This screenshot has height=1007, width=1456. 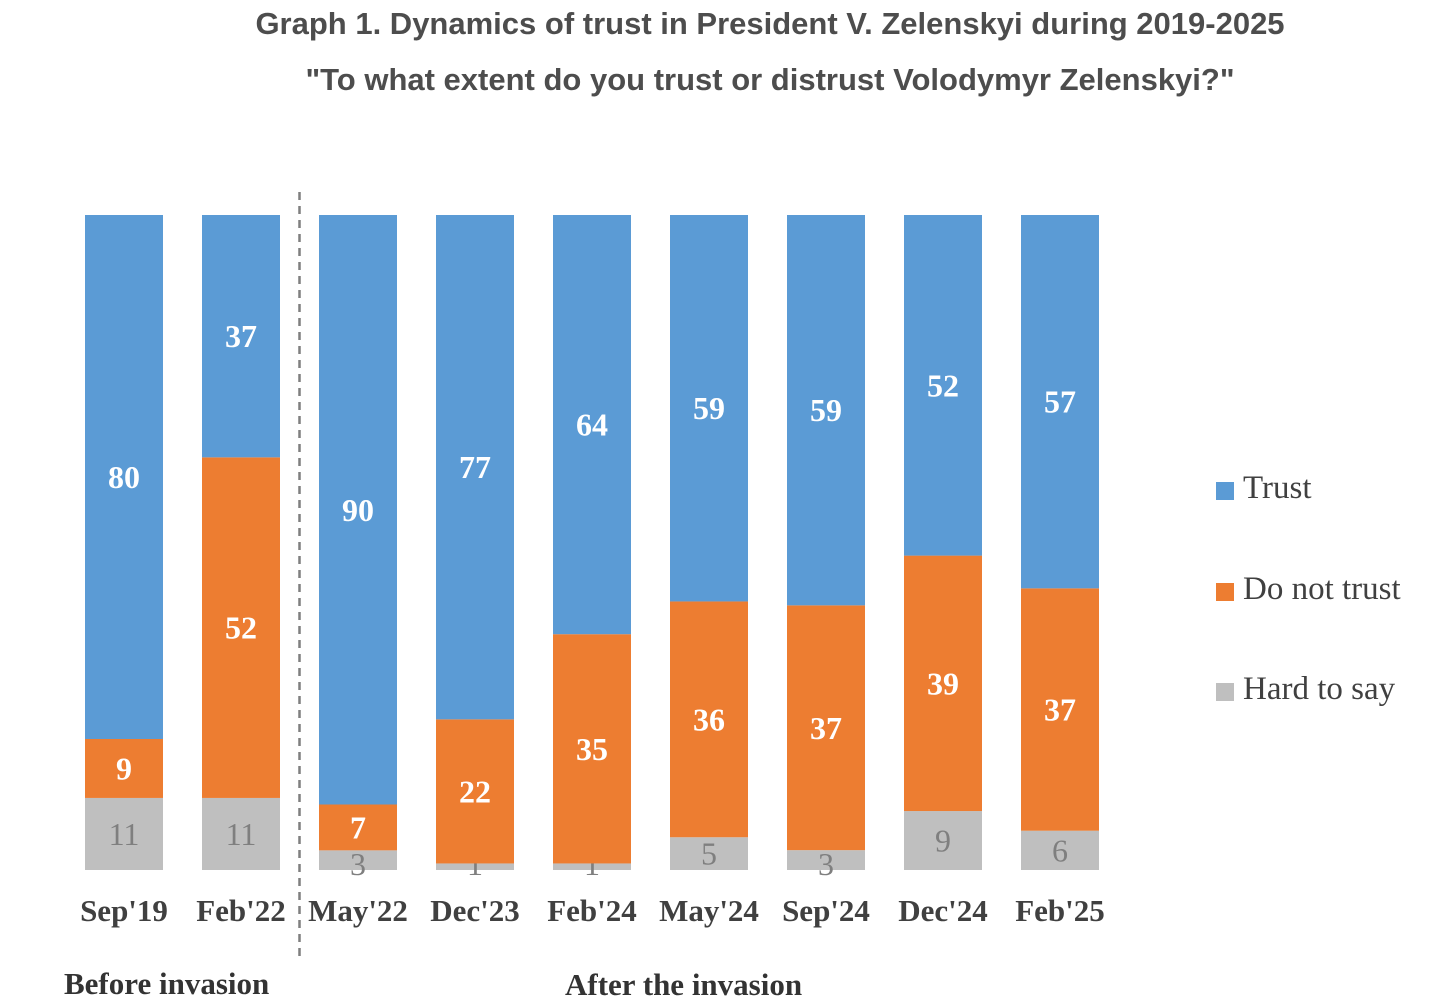 I want to click on x-tick-label-feb-22: Feb'22, so click(x=241, y=910).